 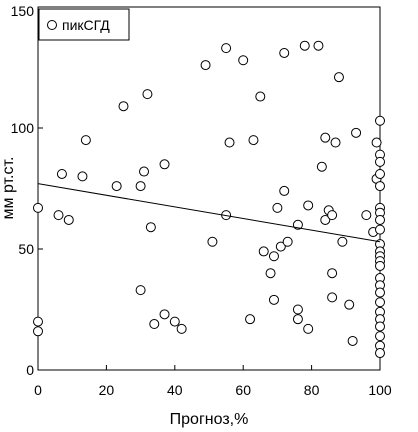 What do you see at coordinates (23, 11) in the screenshot?
I see `y-tick-label: 150` at bounding box center [23, 11].